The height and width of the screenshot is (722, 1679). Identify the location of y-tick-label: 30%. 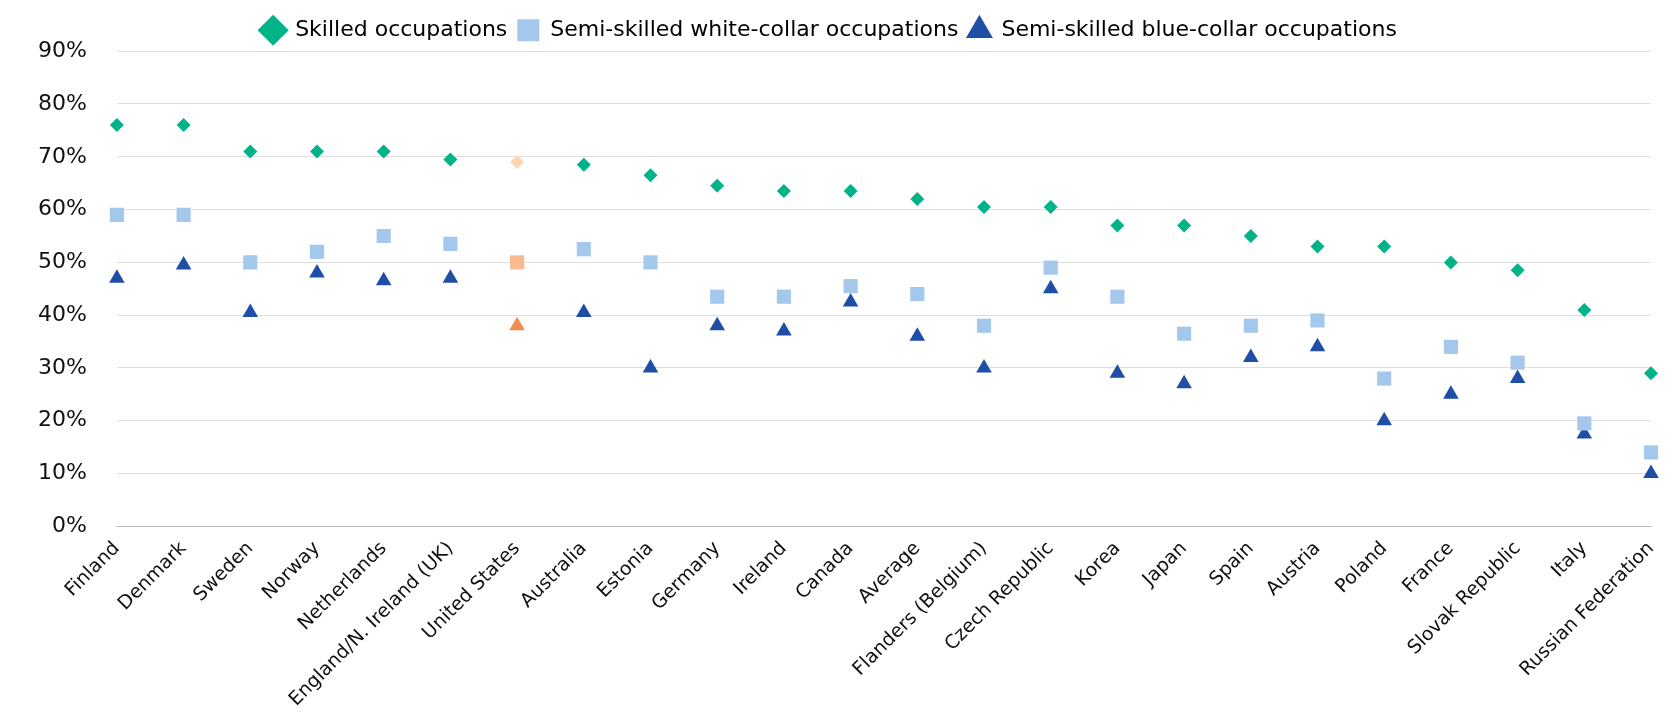
(62, 366).